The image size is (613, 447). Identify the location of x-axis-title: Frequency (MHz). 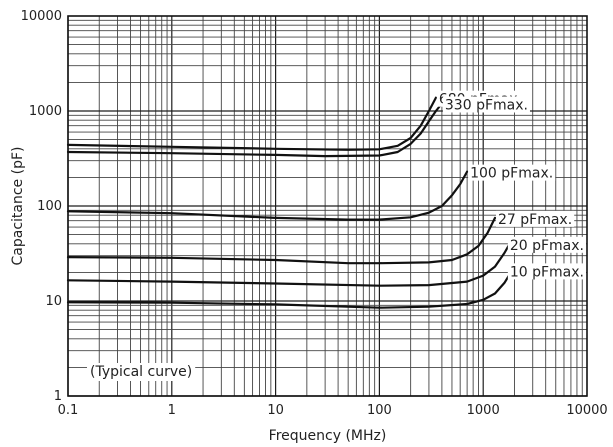
(328, 436).